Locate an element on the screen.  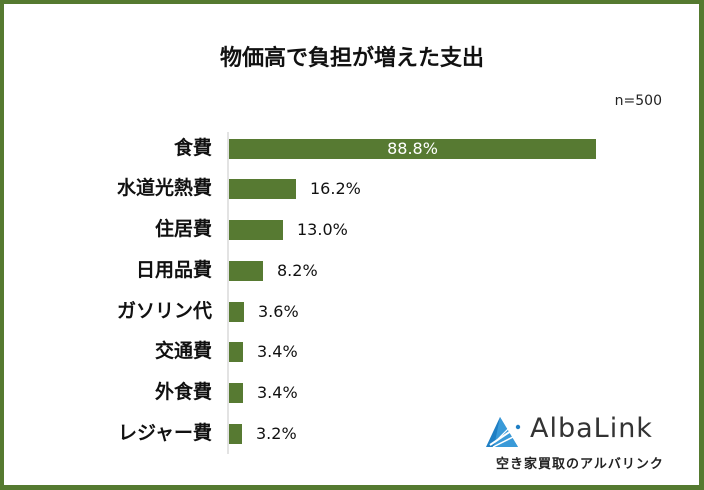
category-axis-line is located at coordinates (228, 293).